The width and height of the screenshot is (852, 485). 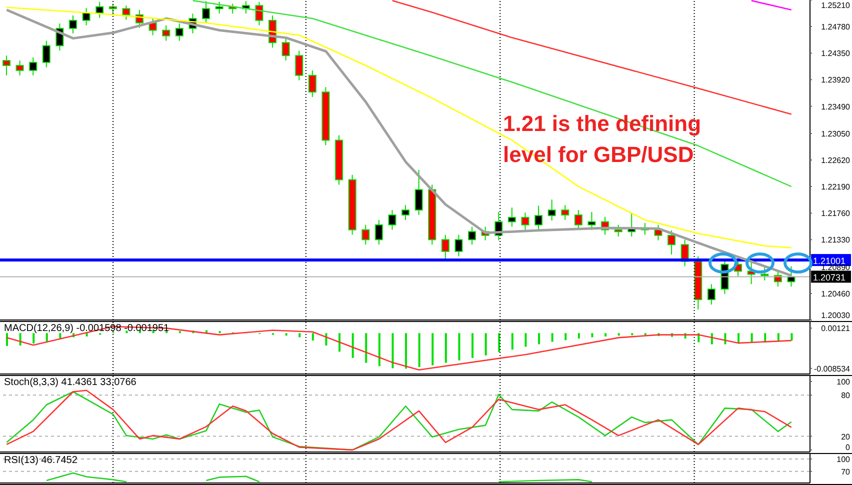 What do you see at coordinates (836, 5) in the screenshot?
I see `y-tick-label: 1.25210` at bounding box center [836, 5].